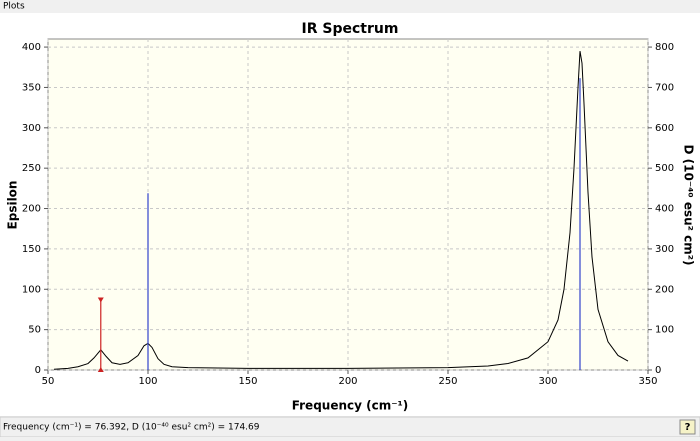 The width and height of the screenshot is (700, 441). What do you see at coordinates (664, 128) in the screenshot?
I see `y2-tick-label: 600` at bounding box center [664, 128].